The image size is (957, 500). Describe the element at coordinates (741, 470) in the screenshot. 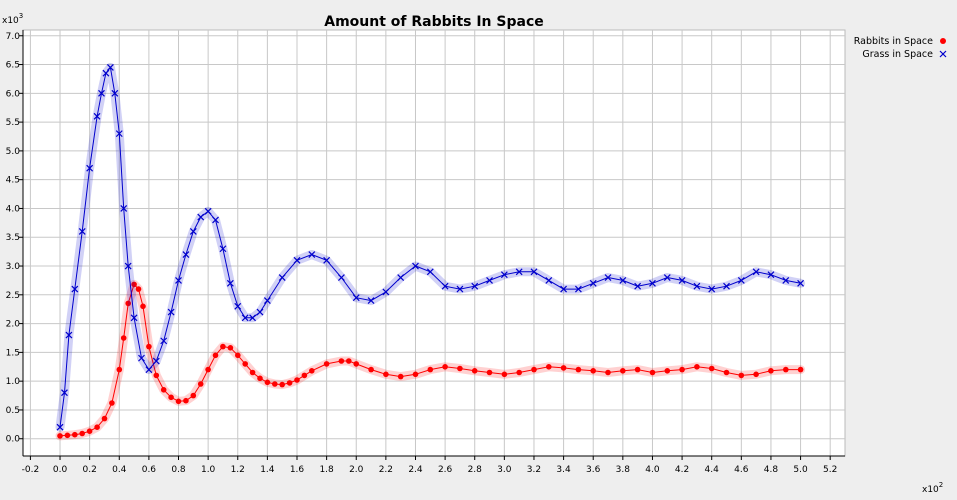

I see `x-tick-label: 4.6` at that location.